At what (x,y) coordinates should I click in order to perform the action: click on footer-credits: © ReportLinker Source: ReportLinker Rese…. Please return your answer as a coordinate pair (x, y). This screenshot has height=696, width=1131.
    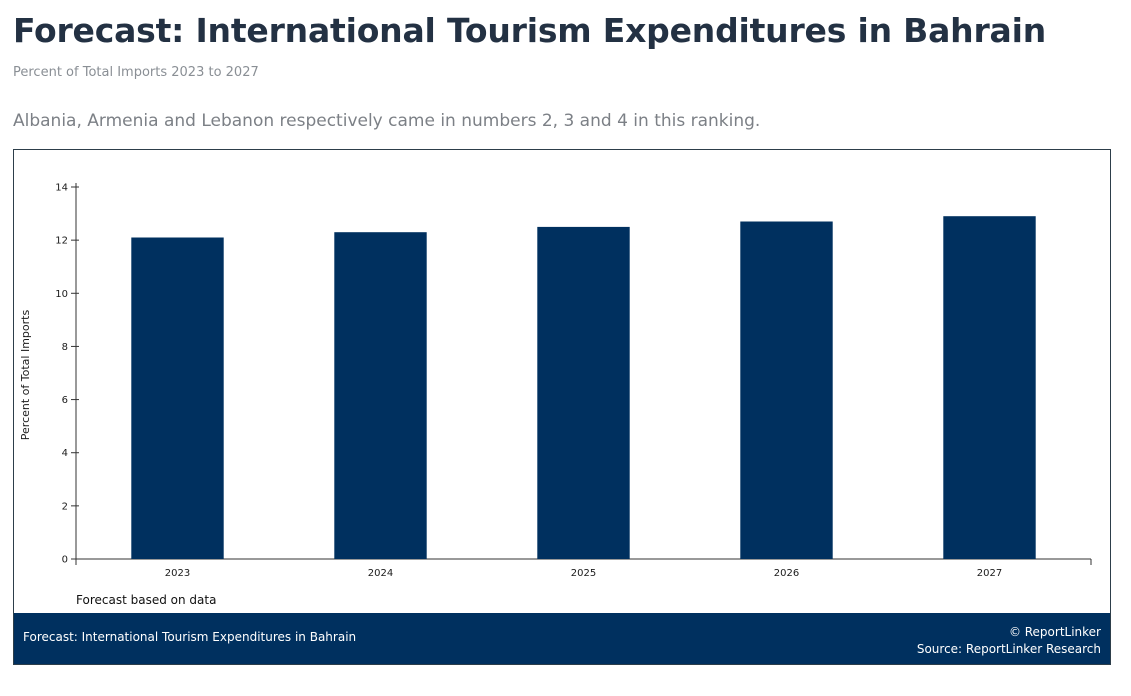
    Looking at the image, I should click on (1009, 641).